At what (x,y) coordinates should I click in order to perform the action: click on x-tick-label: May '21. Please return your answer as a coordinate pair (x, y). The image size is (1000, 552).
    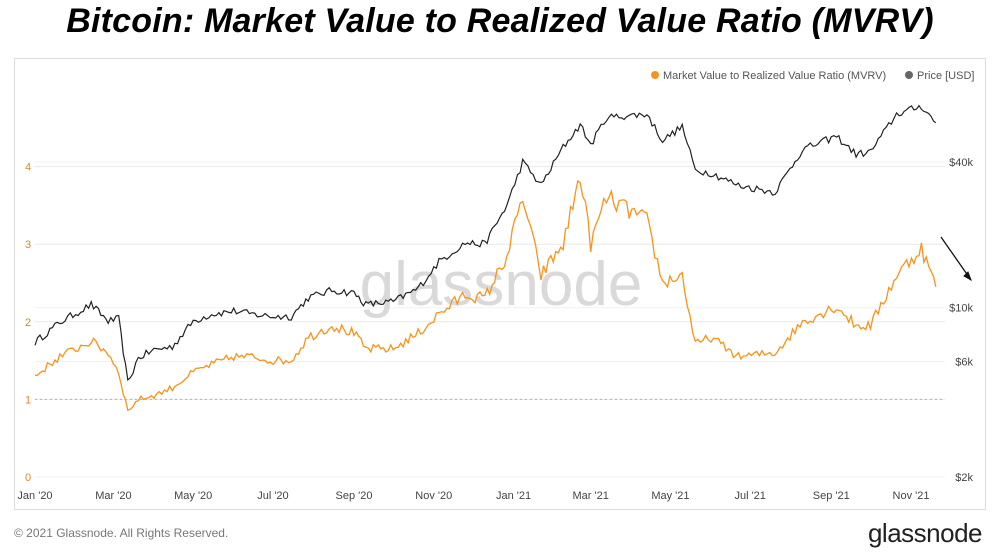
    Looking at the image, I should click on (670, 496).